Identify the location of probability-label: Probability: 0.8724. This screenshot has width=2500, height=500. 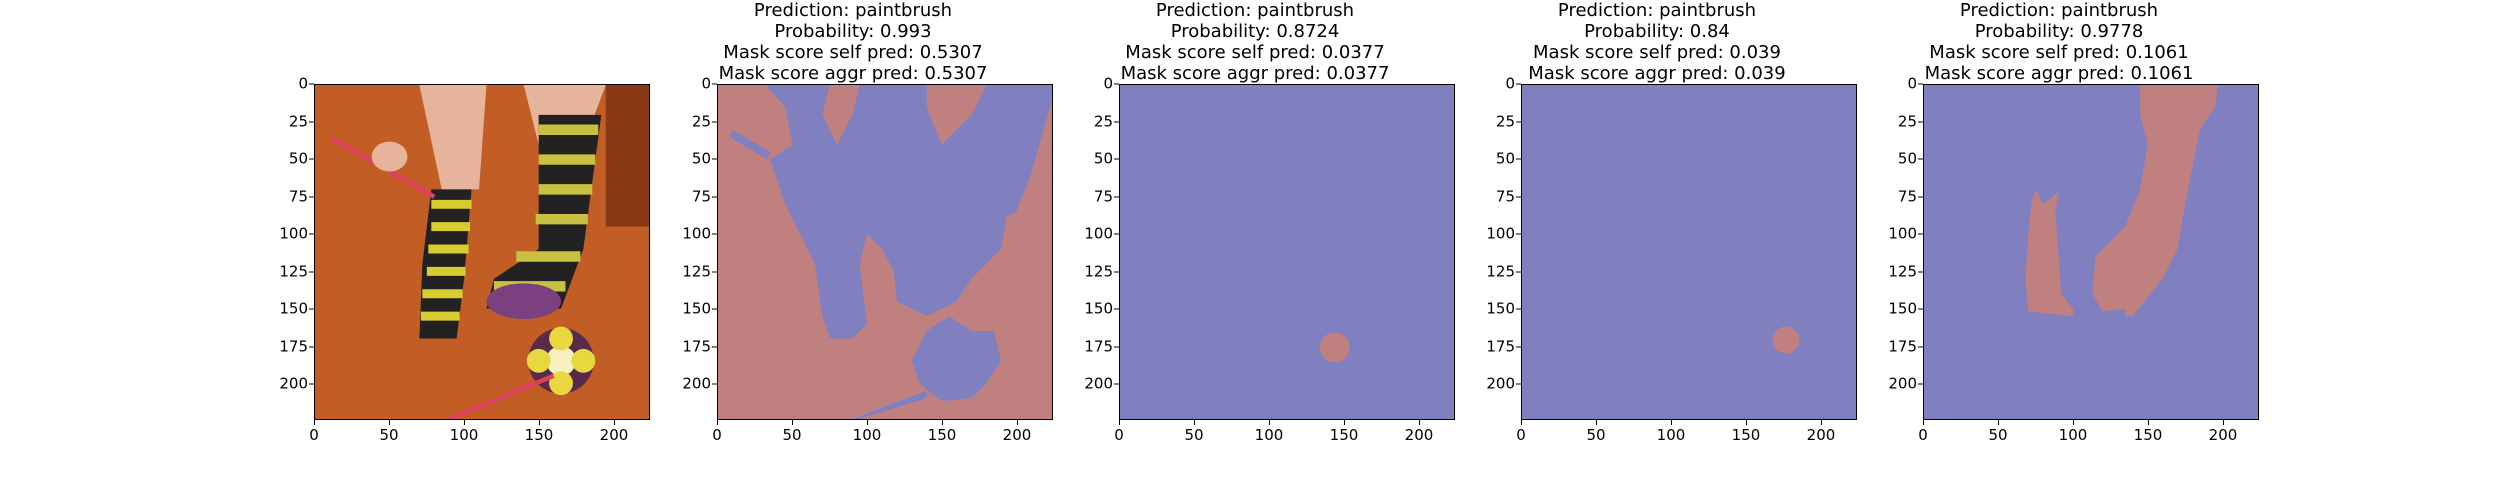
(1255, 31).